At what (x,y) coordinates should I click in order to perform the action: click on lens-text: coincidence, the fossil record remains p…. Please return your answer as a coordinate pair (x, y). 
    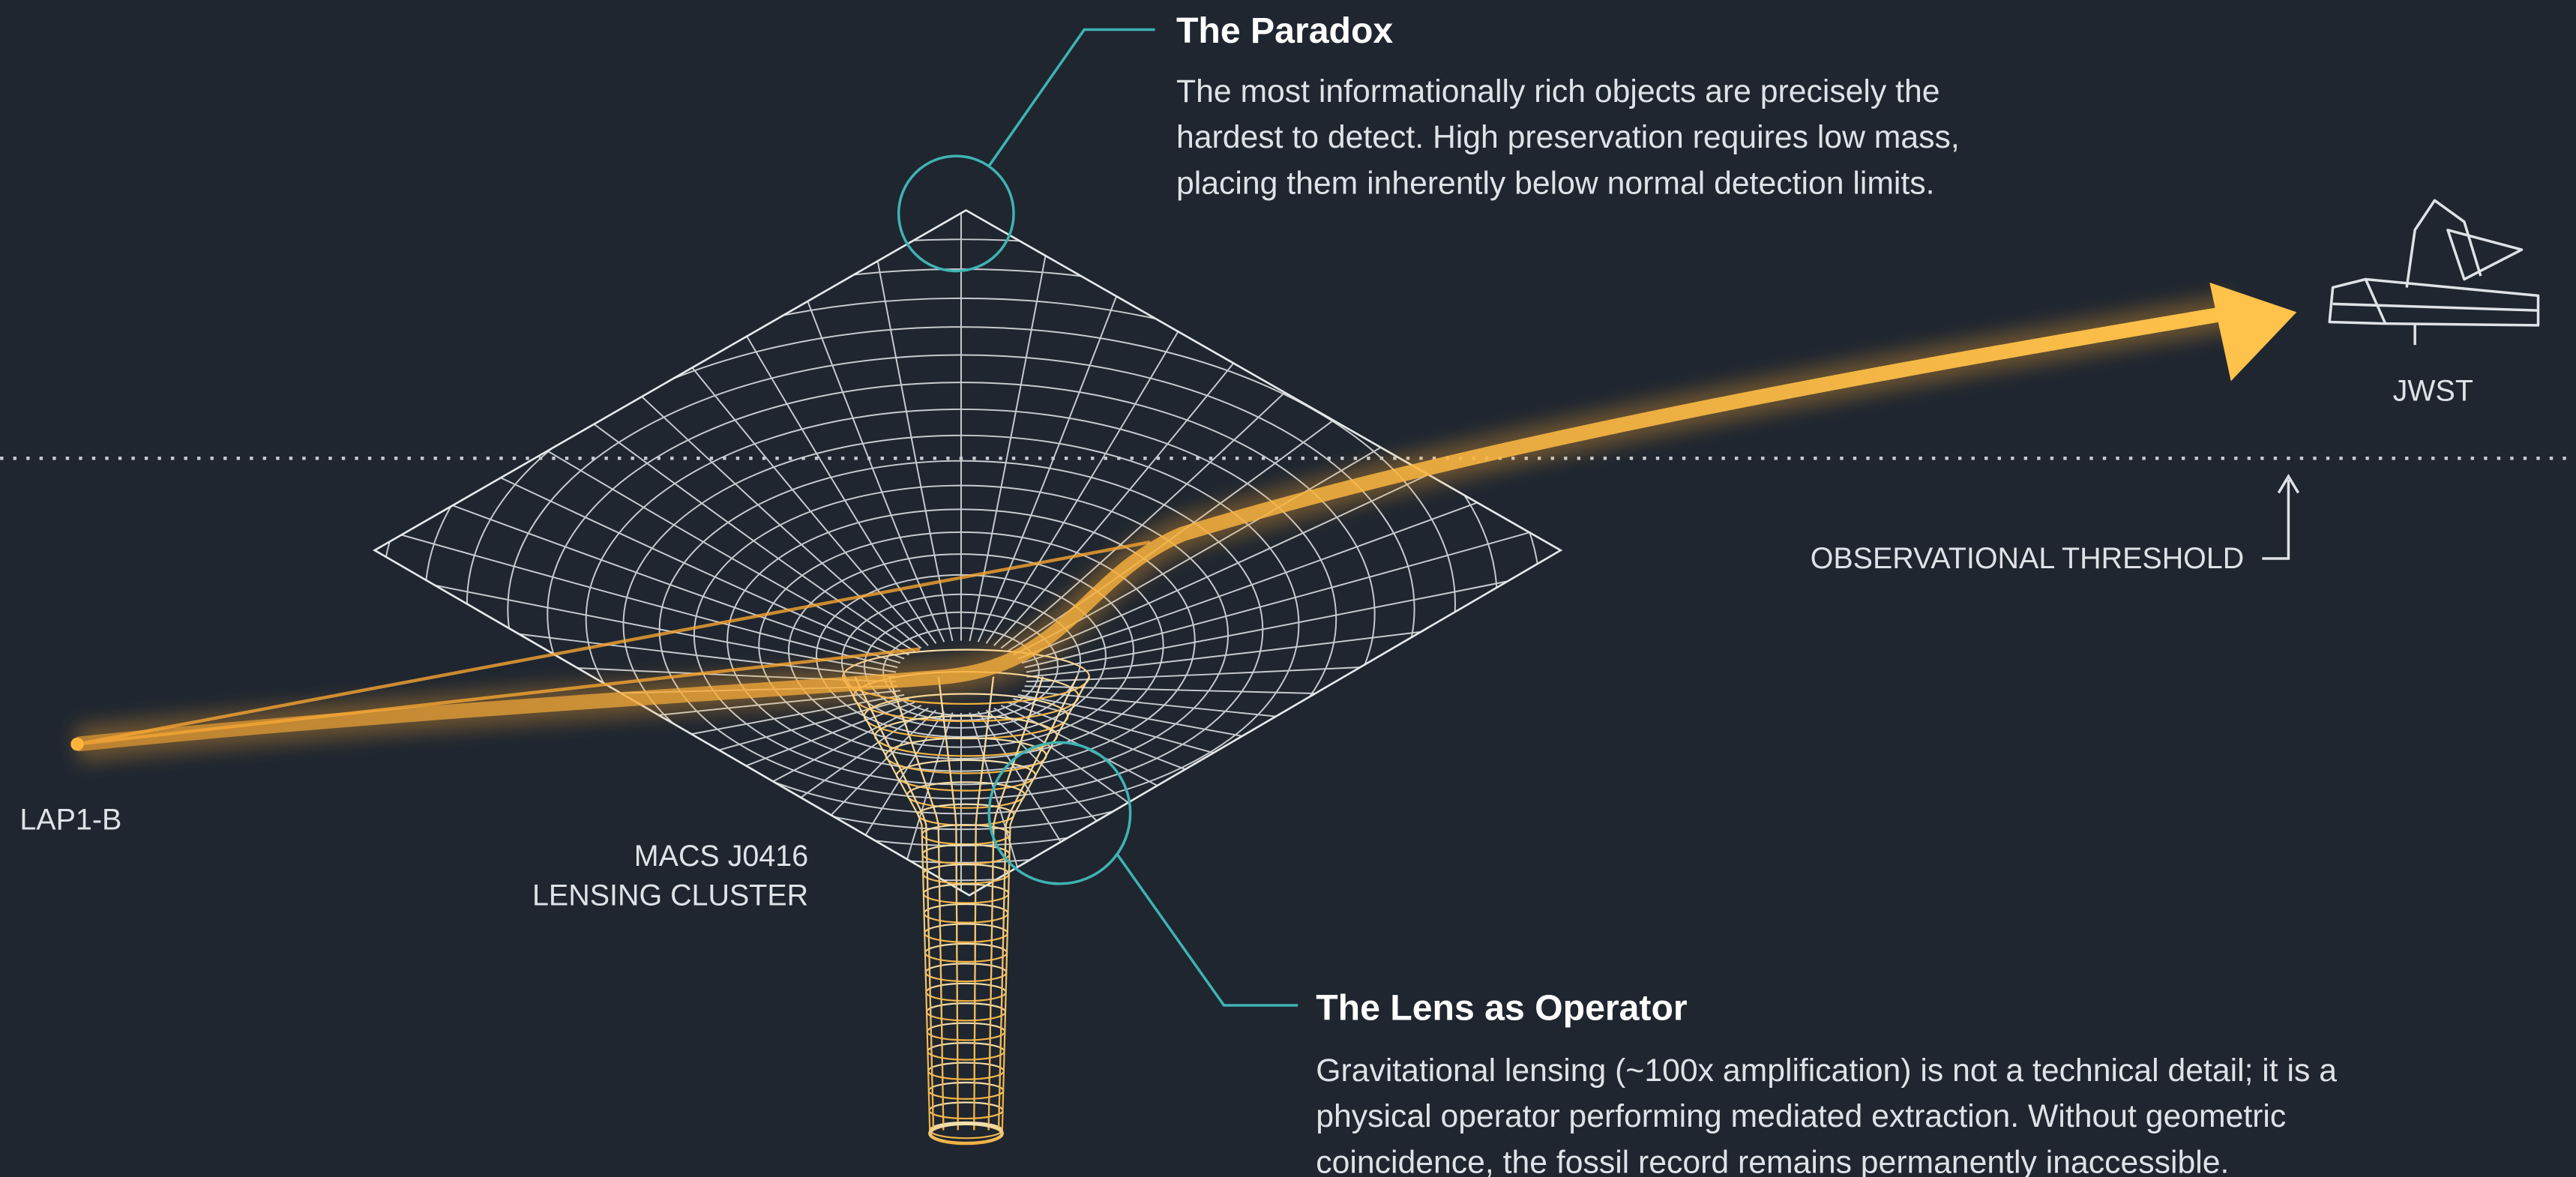
    Looking at the image, I should click on (1772, 1161).